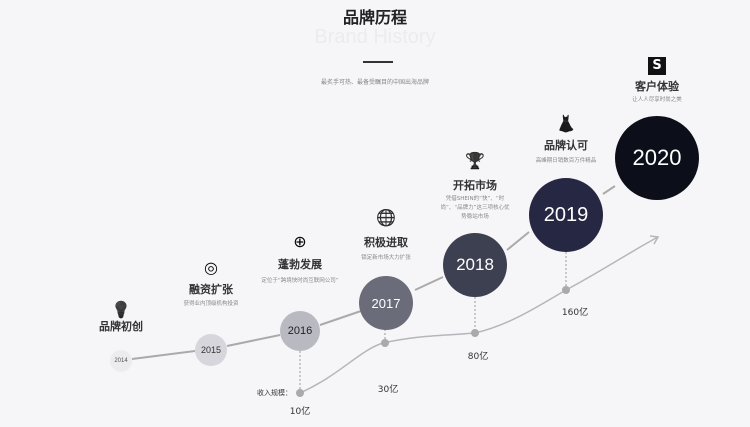 The width and height of the screenshot is (750, 427). Describe the element at coordinates (575, 313) in the screenshot. I see `revenue-value: 160亿` at that location.